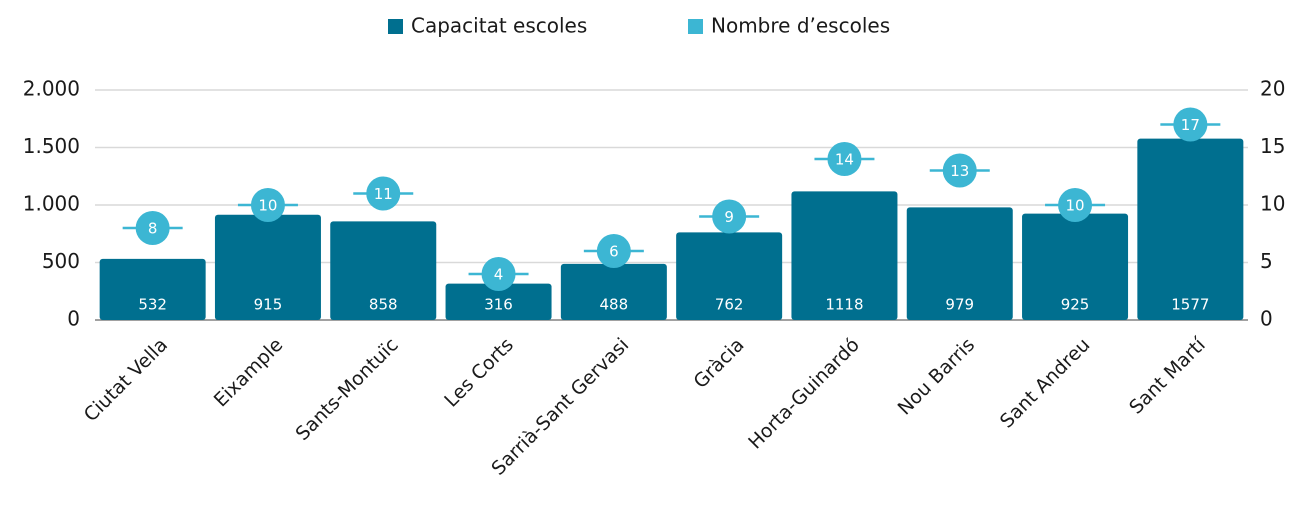  Describe the element at coordinates (1272, 204) in the screenshot. I see `y2-tick-label: 10` at that location.